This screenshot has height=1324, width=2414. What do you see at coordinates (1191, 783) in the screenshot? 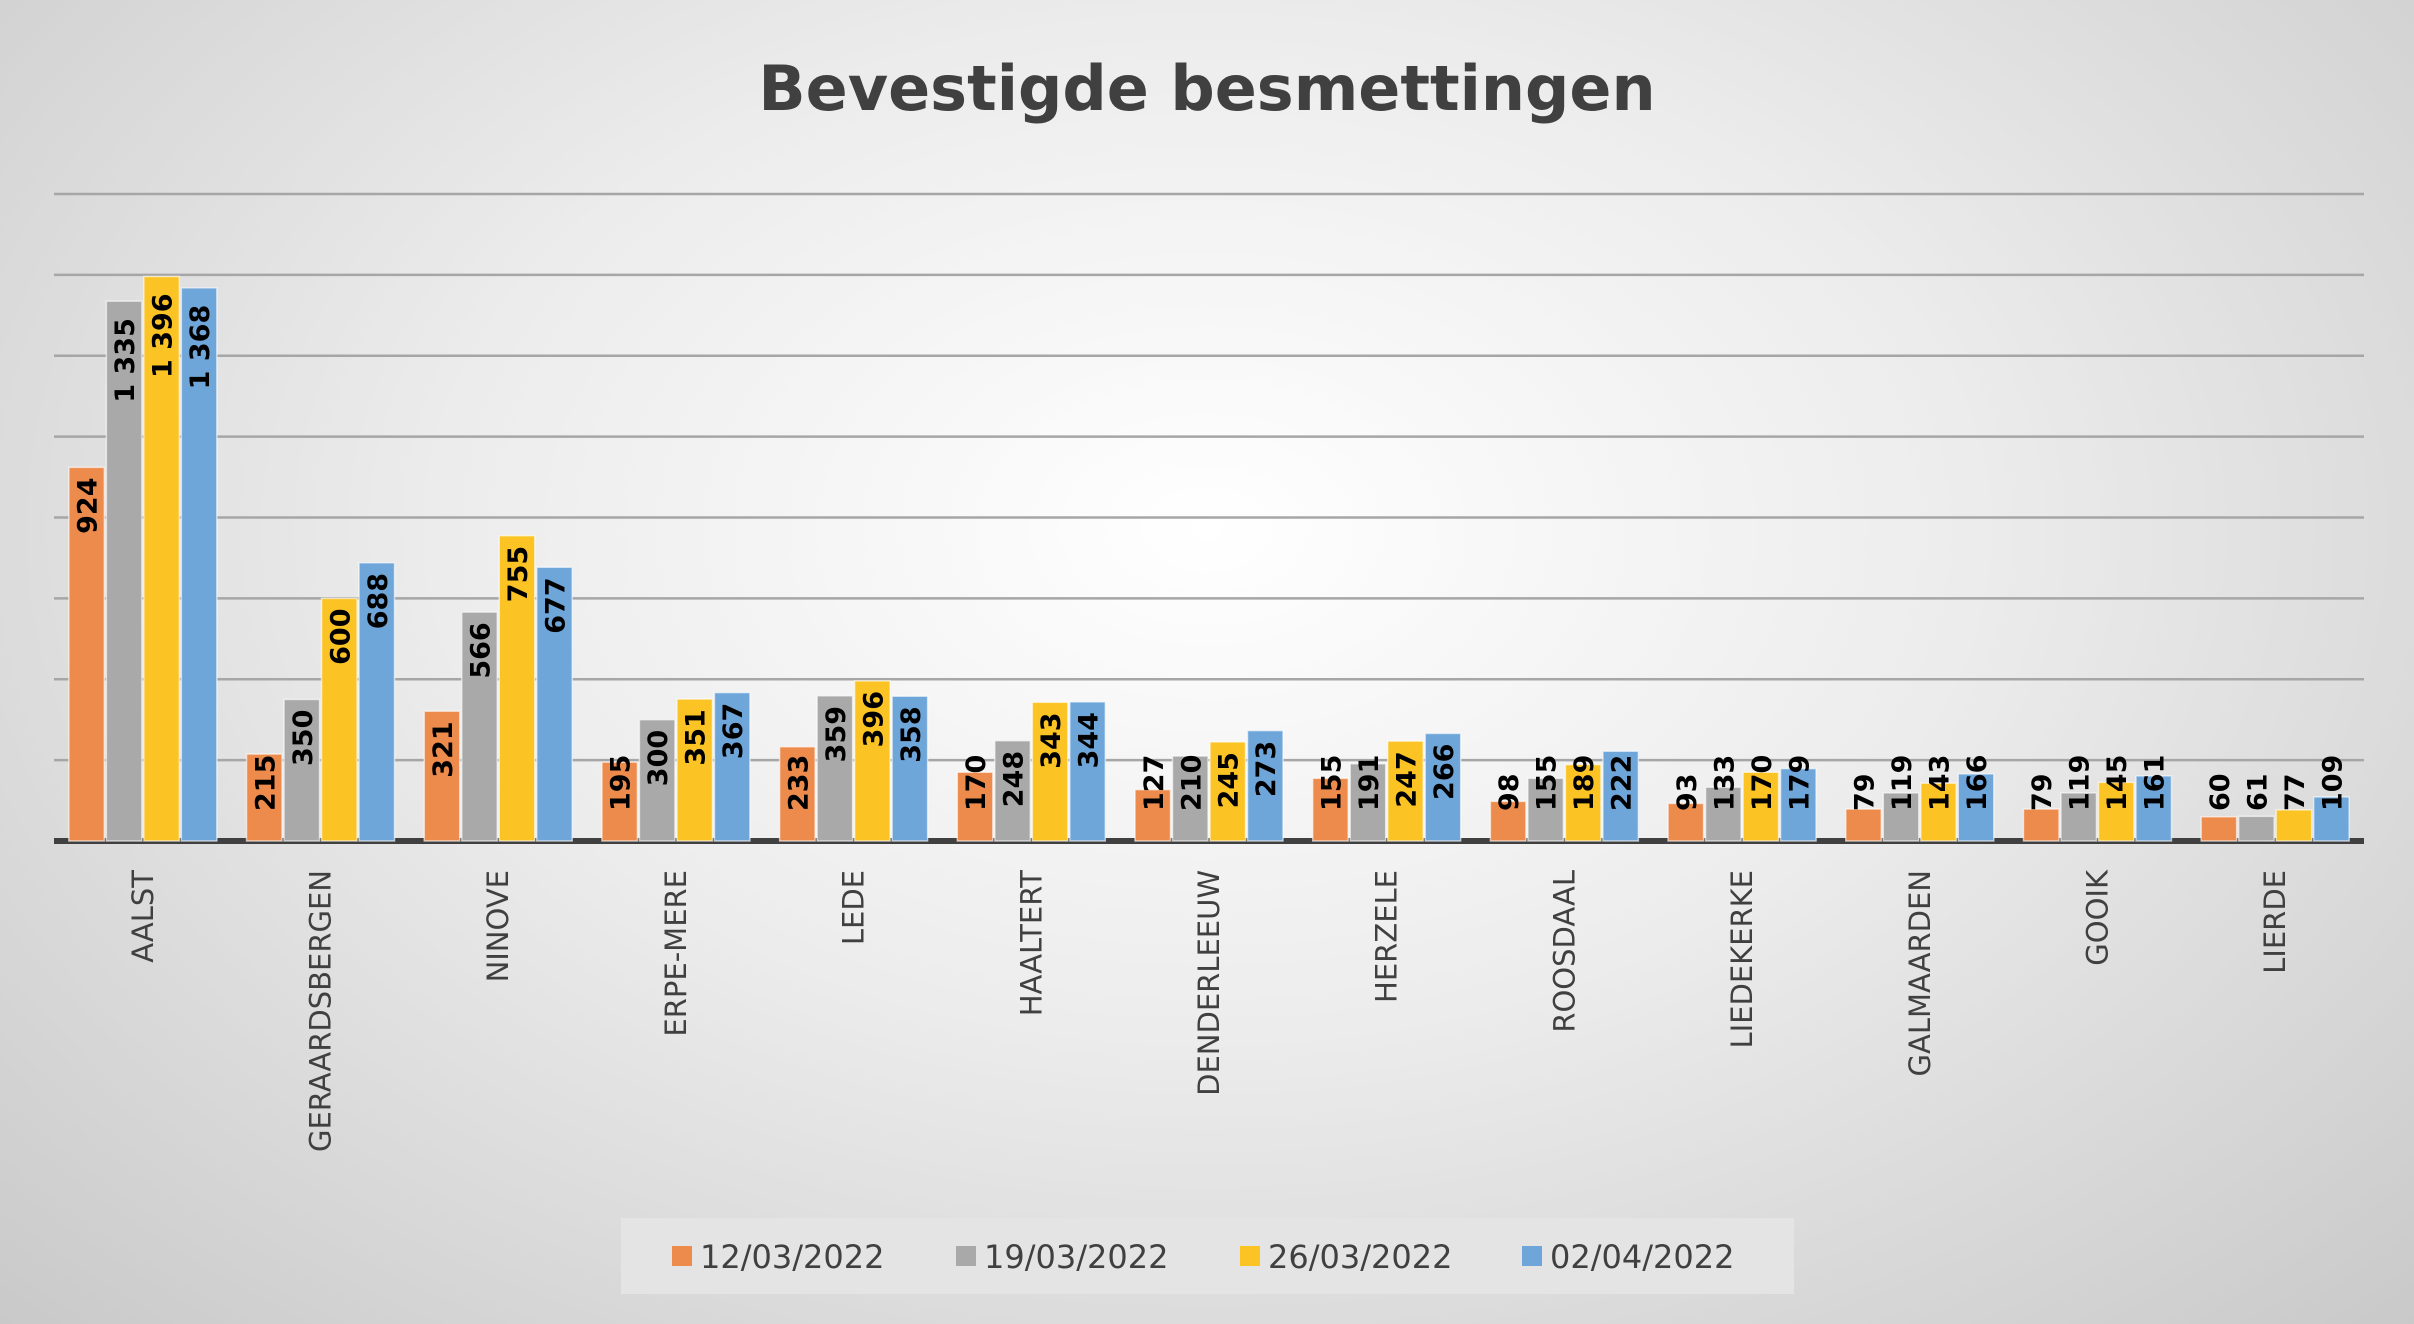
I see `data-label: 210` at bounding box center [1191, 783].